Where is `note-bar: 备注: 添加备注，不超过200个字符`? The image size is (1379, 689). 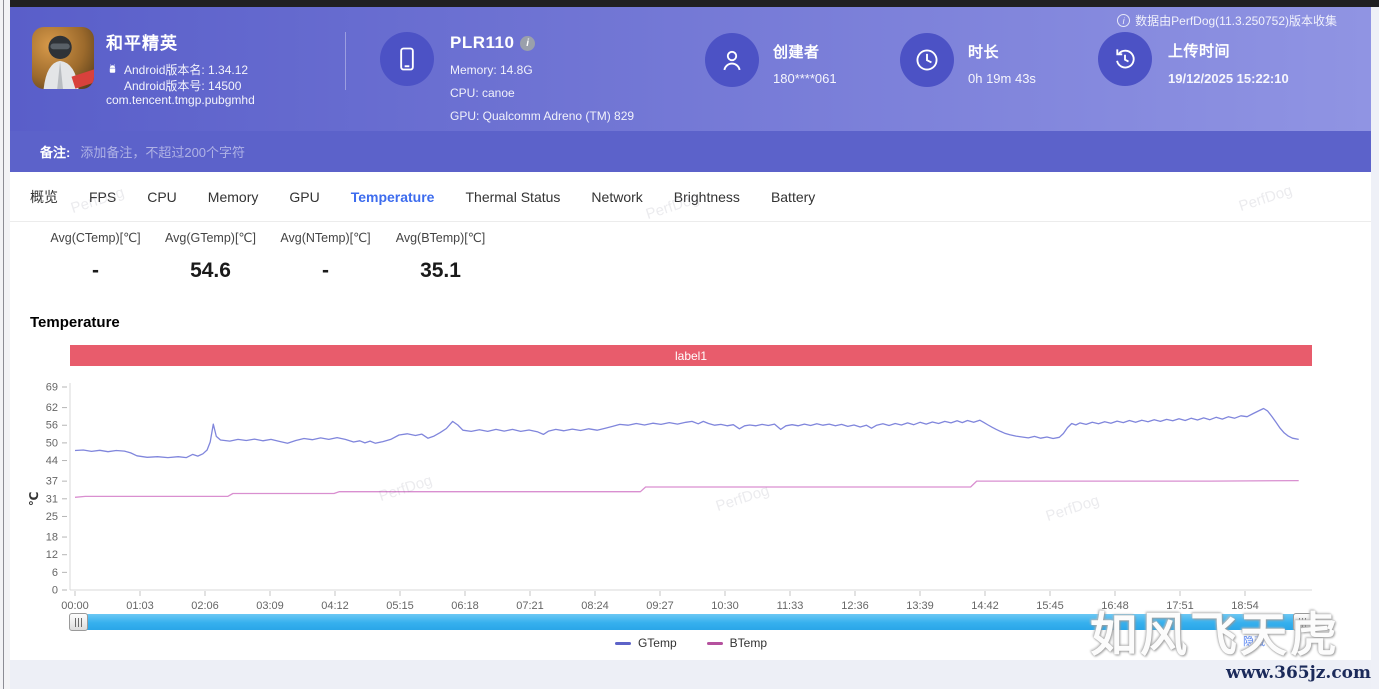
note-bar: 备注: 添加备注，不超过200个字符 is located at coordinates (690, 151).